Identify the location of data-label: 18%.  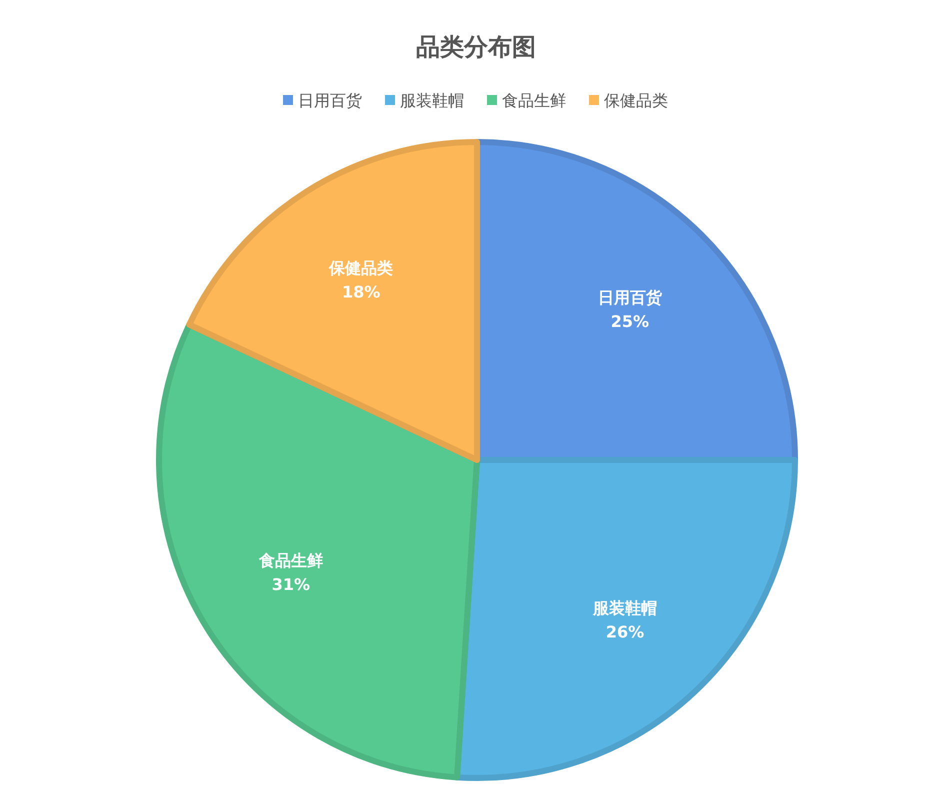
(361, 292).